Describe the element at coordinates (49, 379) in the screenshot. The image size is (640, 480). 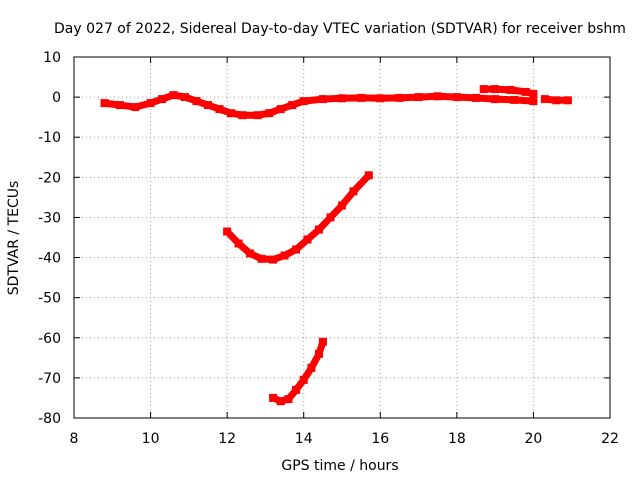
I see `y-tick-label: -70` at that location.